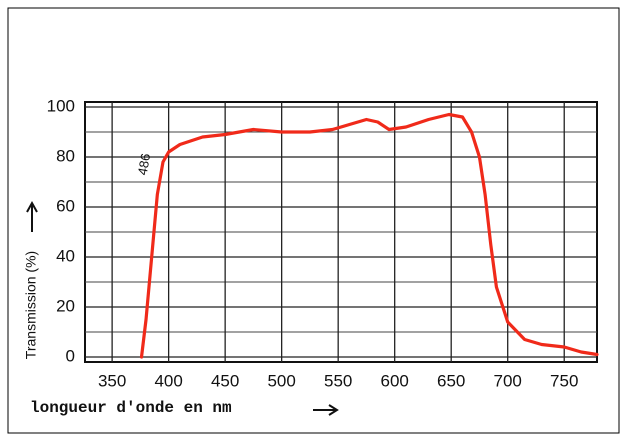 The height and width of the screenshot is (441, 627). What do you see at coordinates (144, 164) in the screenshot?
I see `annotation: 486` at bounding box center [144, 164].